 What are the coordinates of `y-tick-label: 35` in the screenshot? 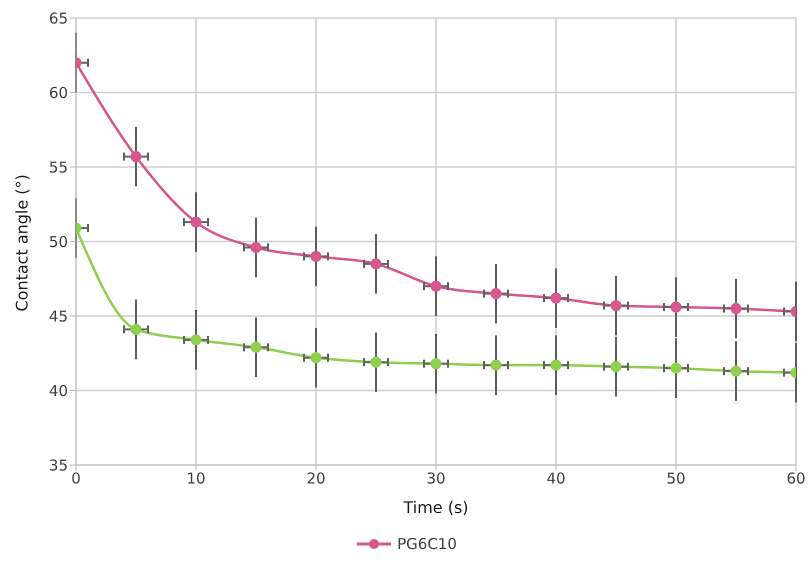 It's located at (58, 465).